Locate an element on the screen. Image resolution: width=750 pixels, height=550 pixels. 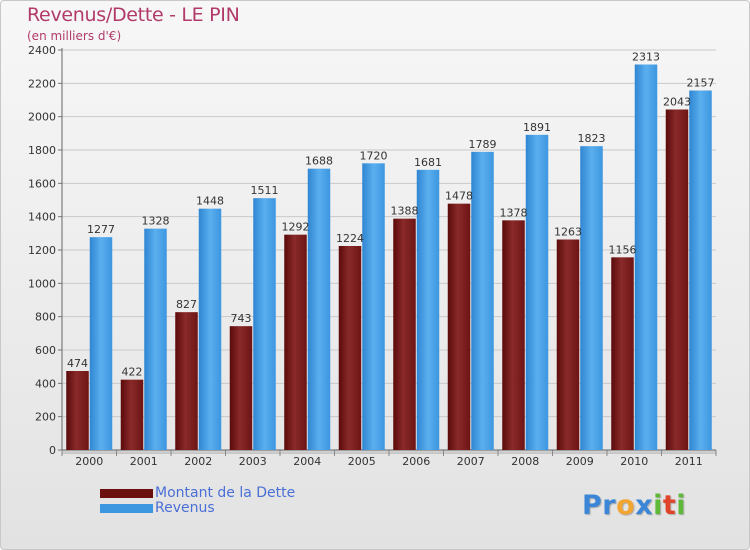
y-tick-label: 2200 is located at coordinates (42, 83).